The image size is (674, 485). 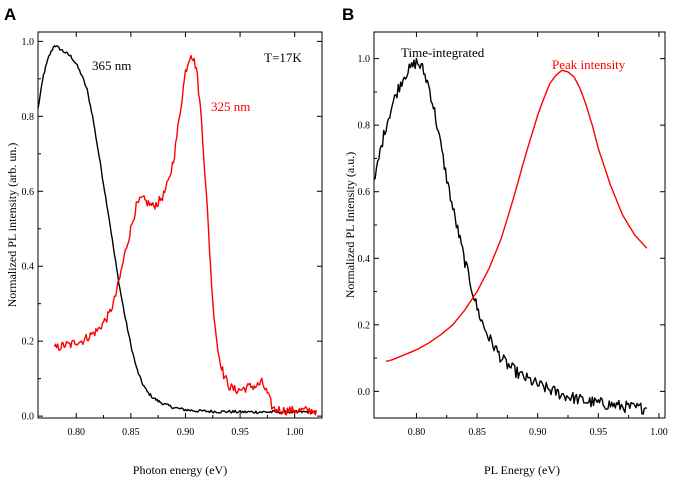 I want to click on panel-b-x-tick-label: 0.90, so click(x=538, y=432).